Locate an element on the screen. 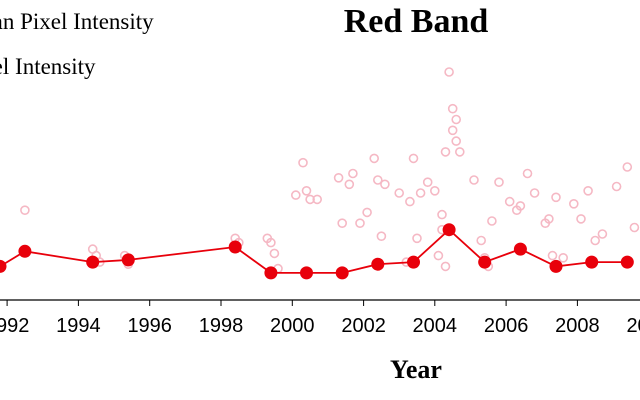  x-tick-label: 2010 is located at coordinates (633, 326).